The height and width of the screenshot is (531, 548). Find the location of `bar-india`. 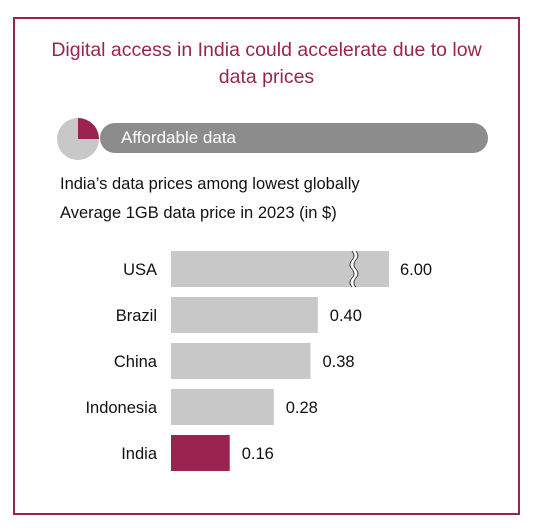

bar-india is located at coordinates (200, 453).